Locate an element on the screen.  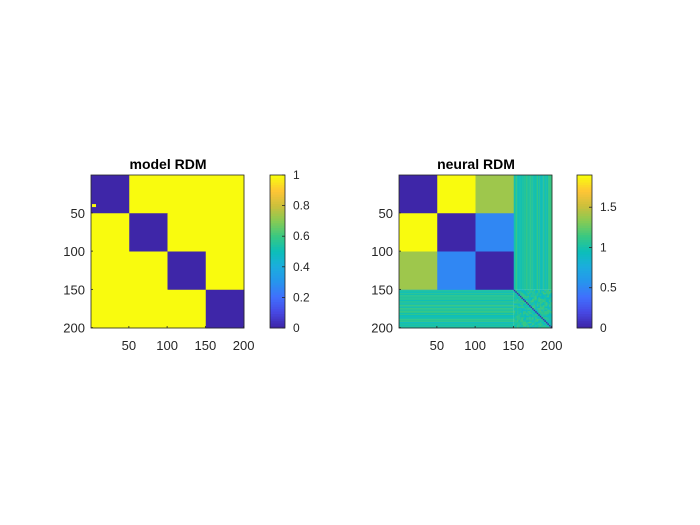
y-tick-label: 50 is located at coordinates (78, 213).